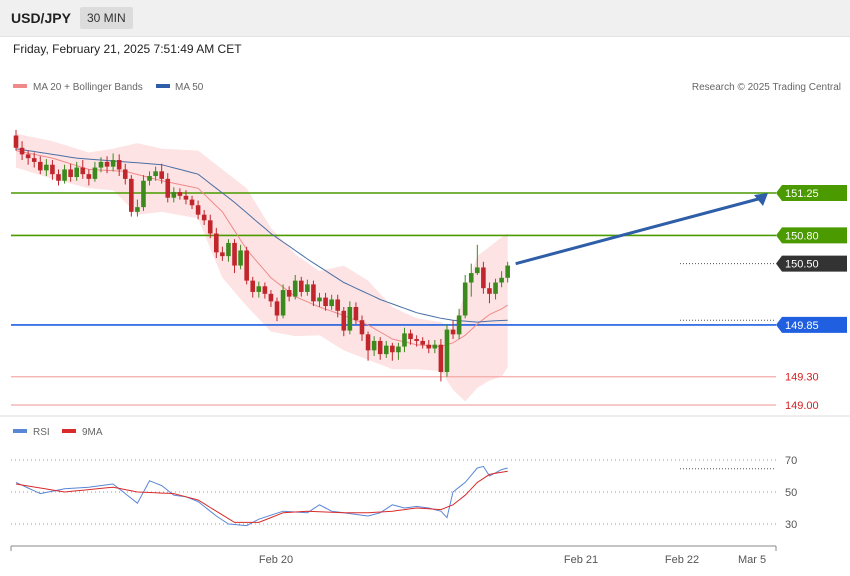 The image size is (850, 576). Describe the element at coordinates (581, 560) in the screenshot. I see `time-axis-label: Feb 21` at that location.